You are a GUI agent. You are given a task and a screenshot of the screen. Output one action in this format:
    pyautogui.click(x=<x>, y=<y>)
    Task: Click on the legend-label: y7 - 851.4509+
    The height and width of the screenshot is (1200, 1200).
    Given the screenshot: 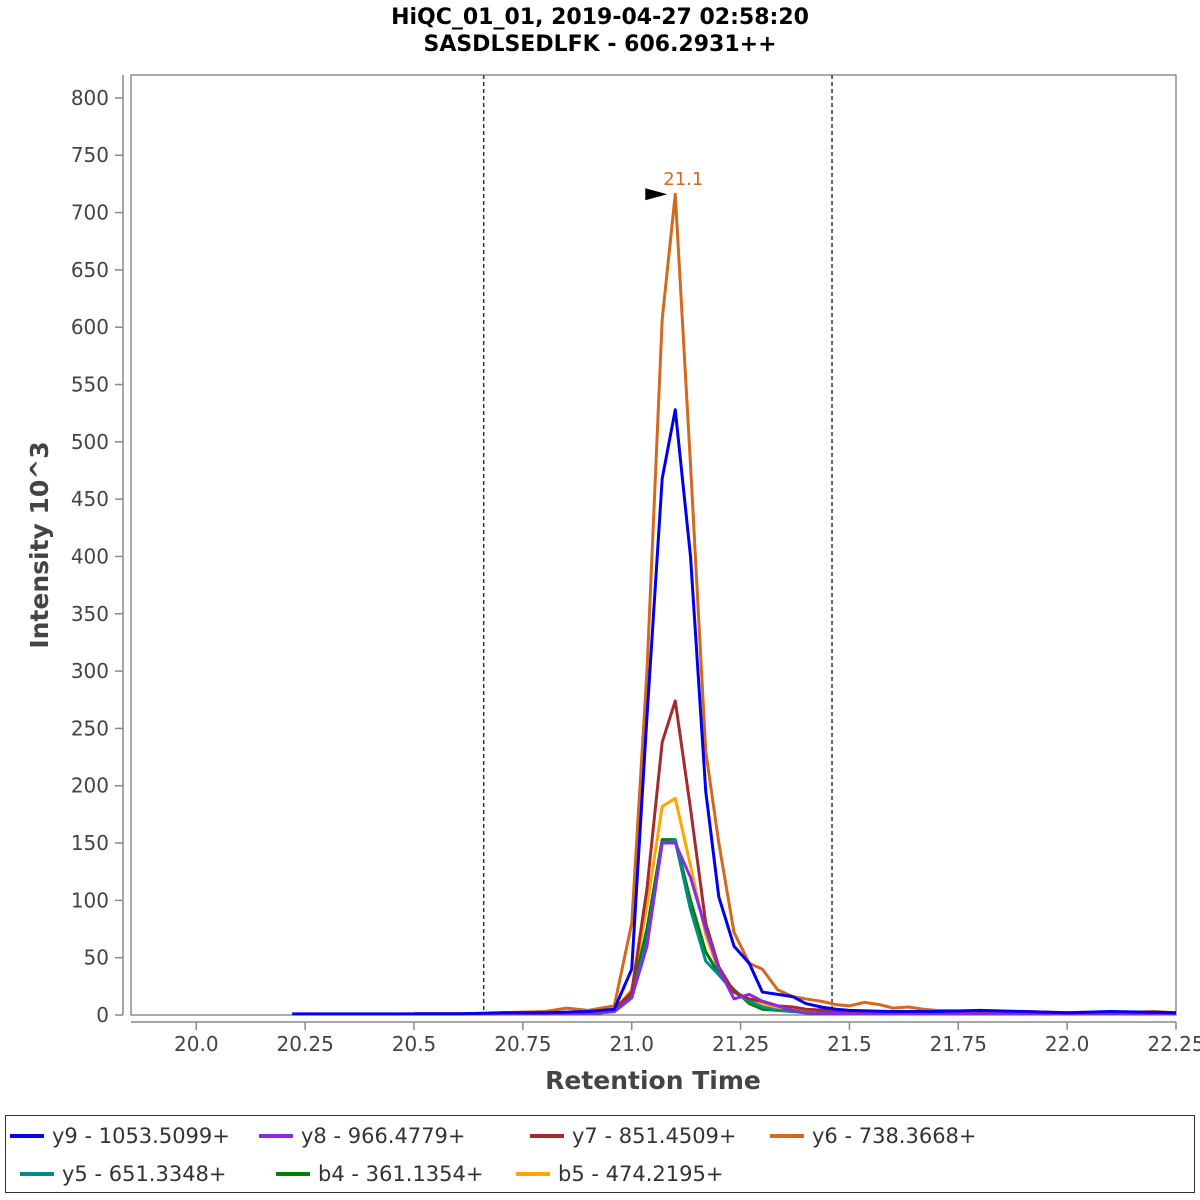 What is the action you would take?
    pyautogui.click(x=654, y=1136)
    